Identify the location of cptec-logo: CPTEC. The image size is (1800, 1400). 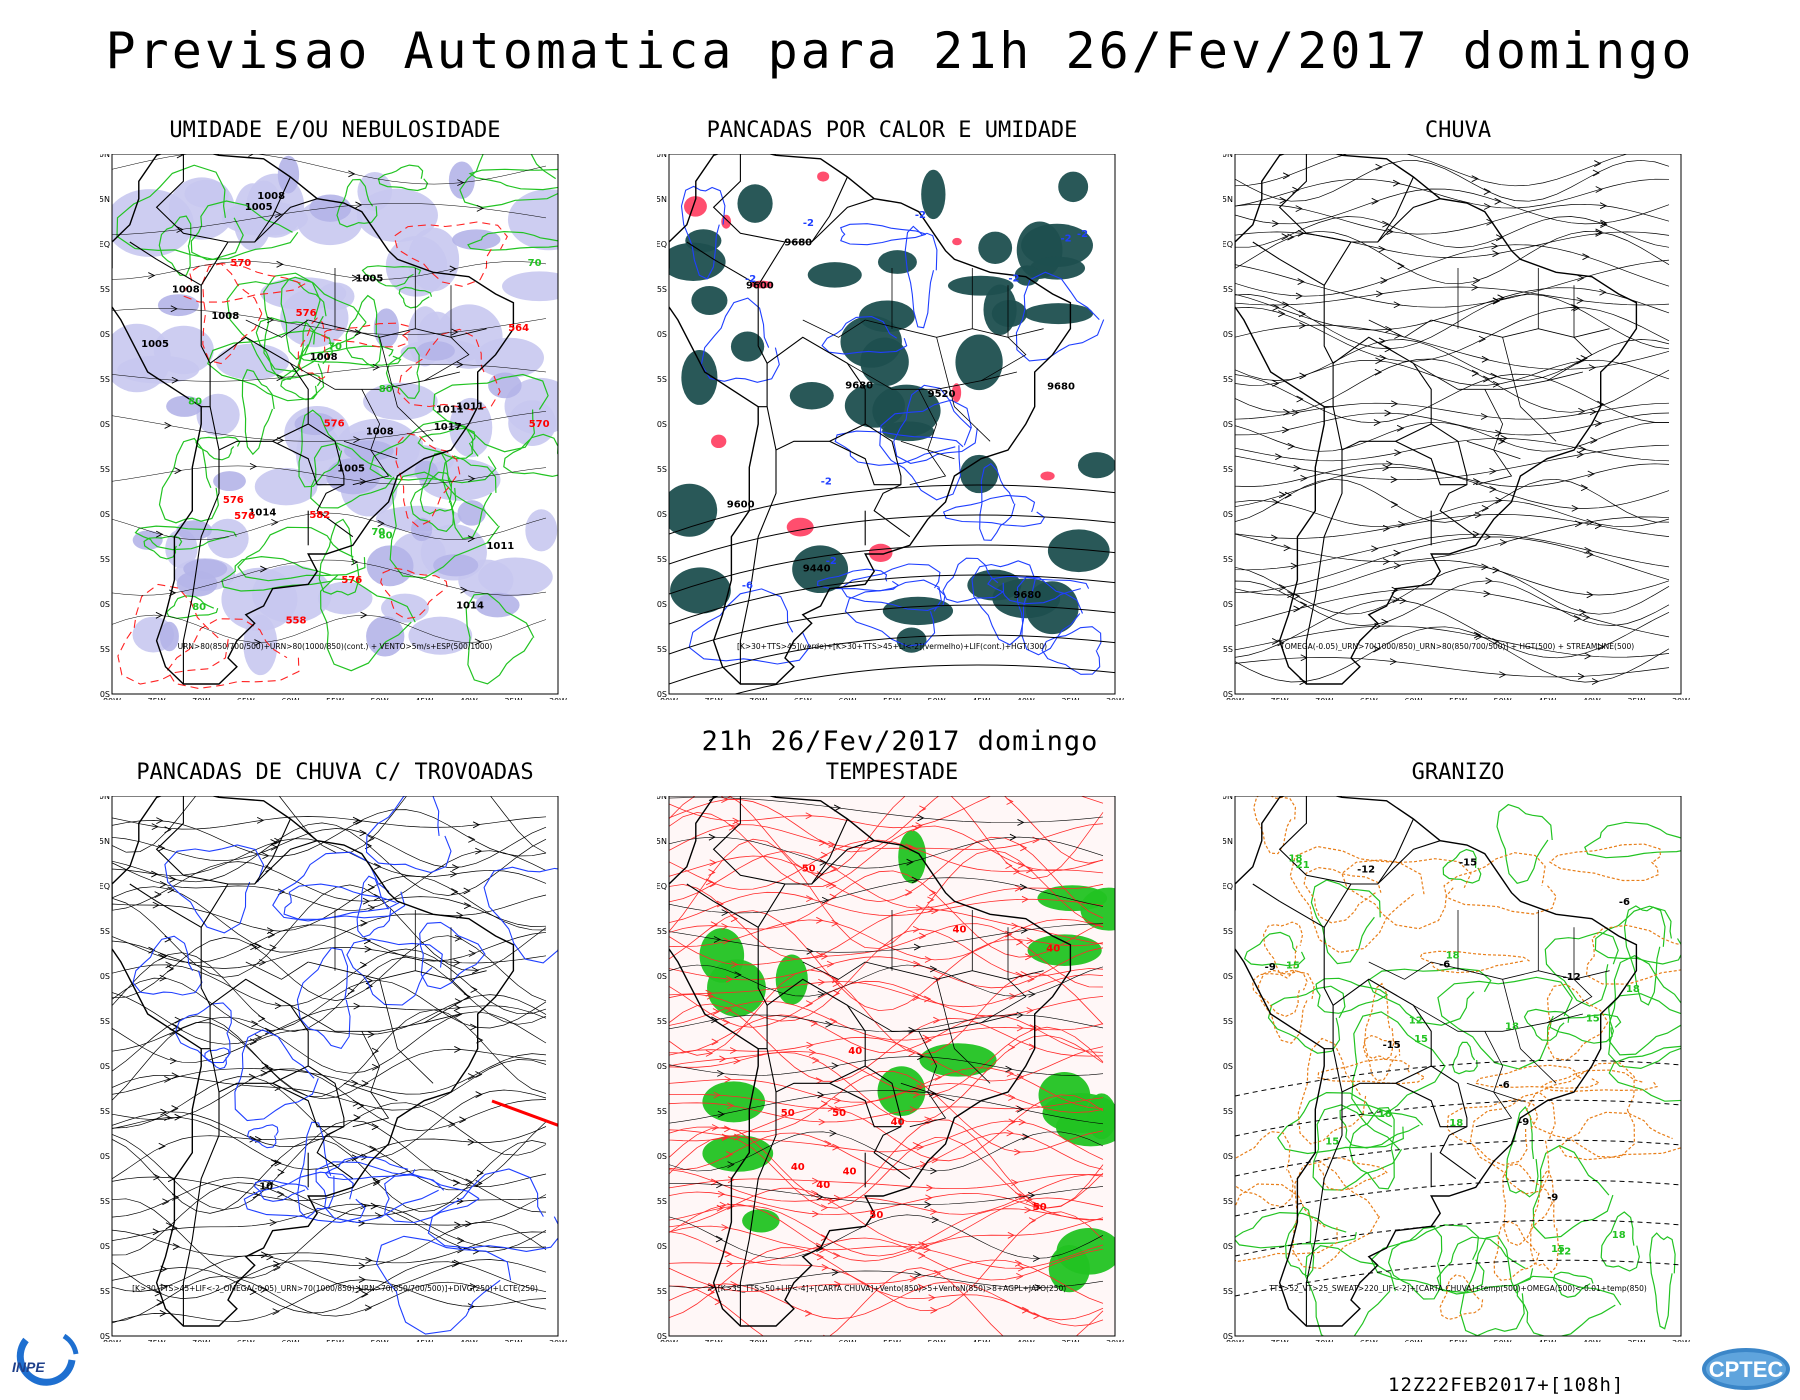
(1746, 1369).